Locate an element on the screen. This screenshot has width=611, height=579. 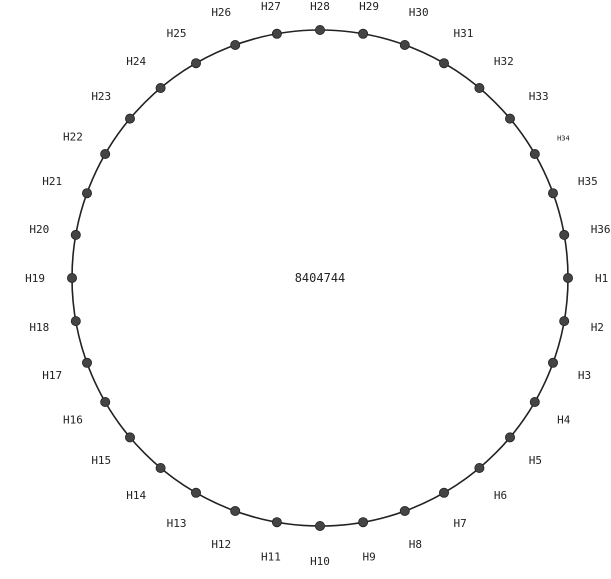
node-h23 is located at coordinates (130, 118).